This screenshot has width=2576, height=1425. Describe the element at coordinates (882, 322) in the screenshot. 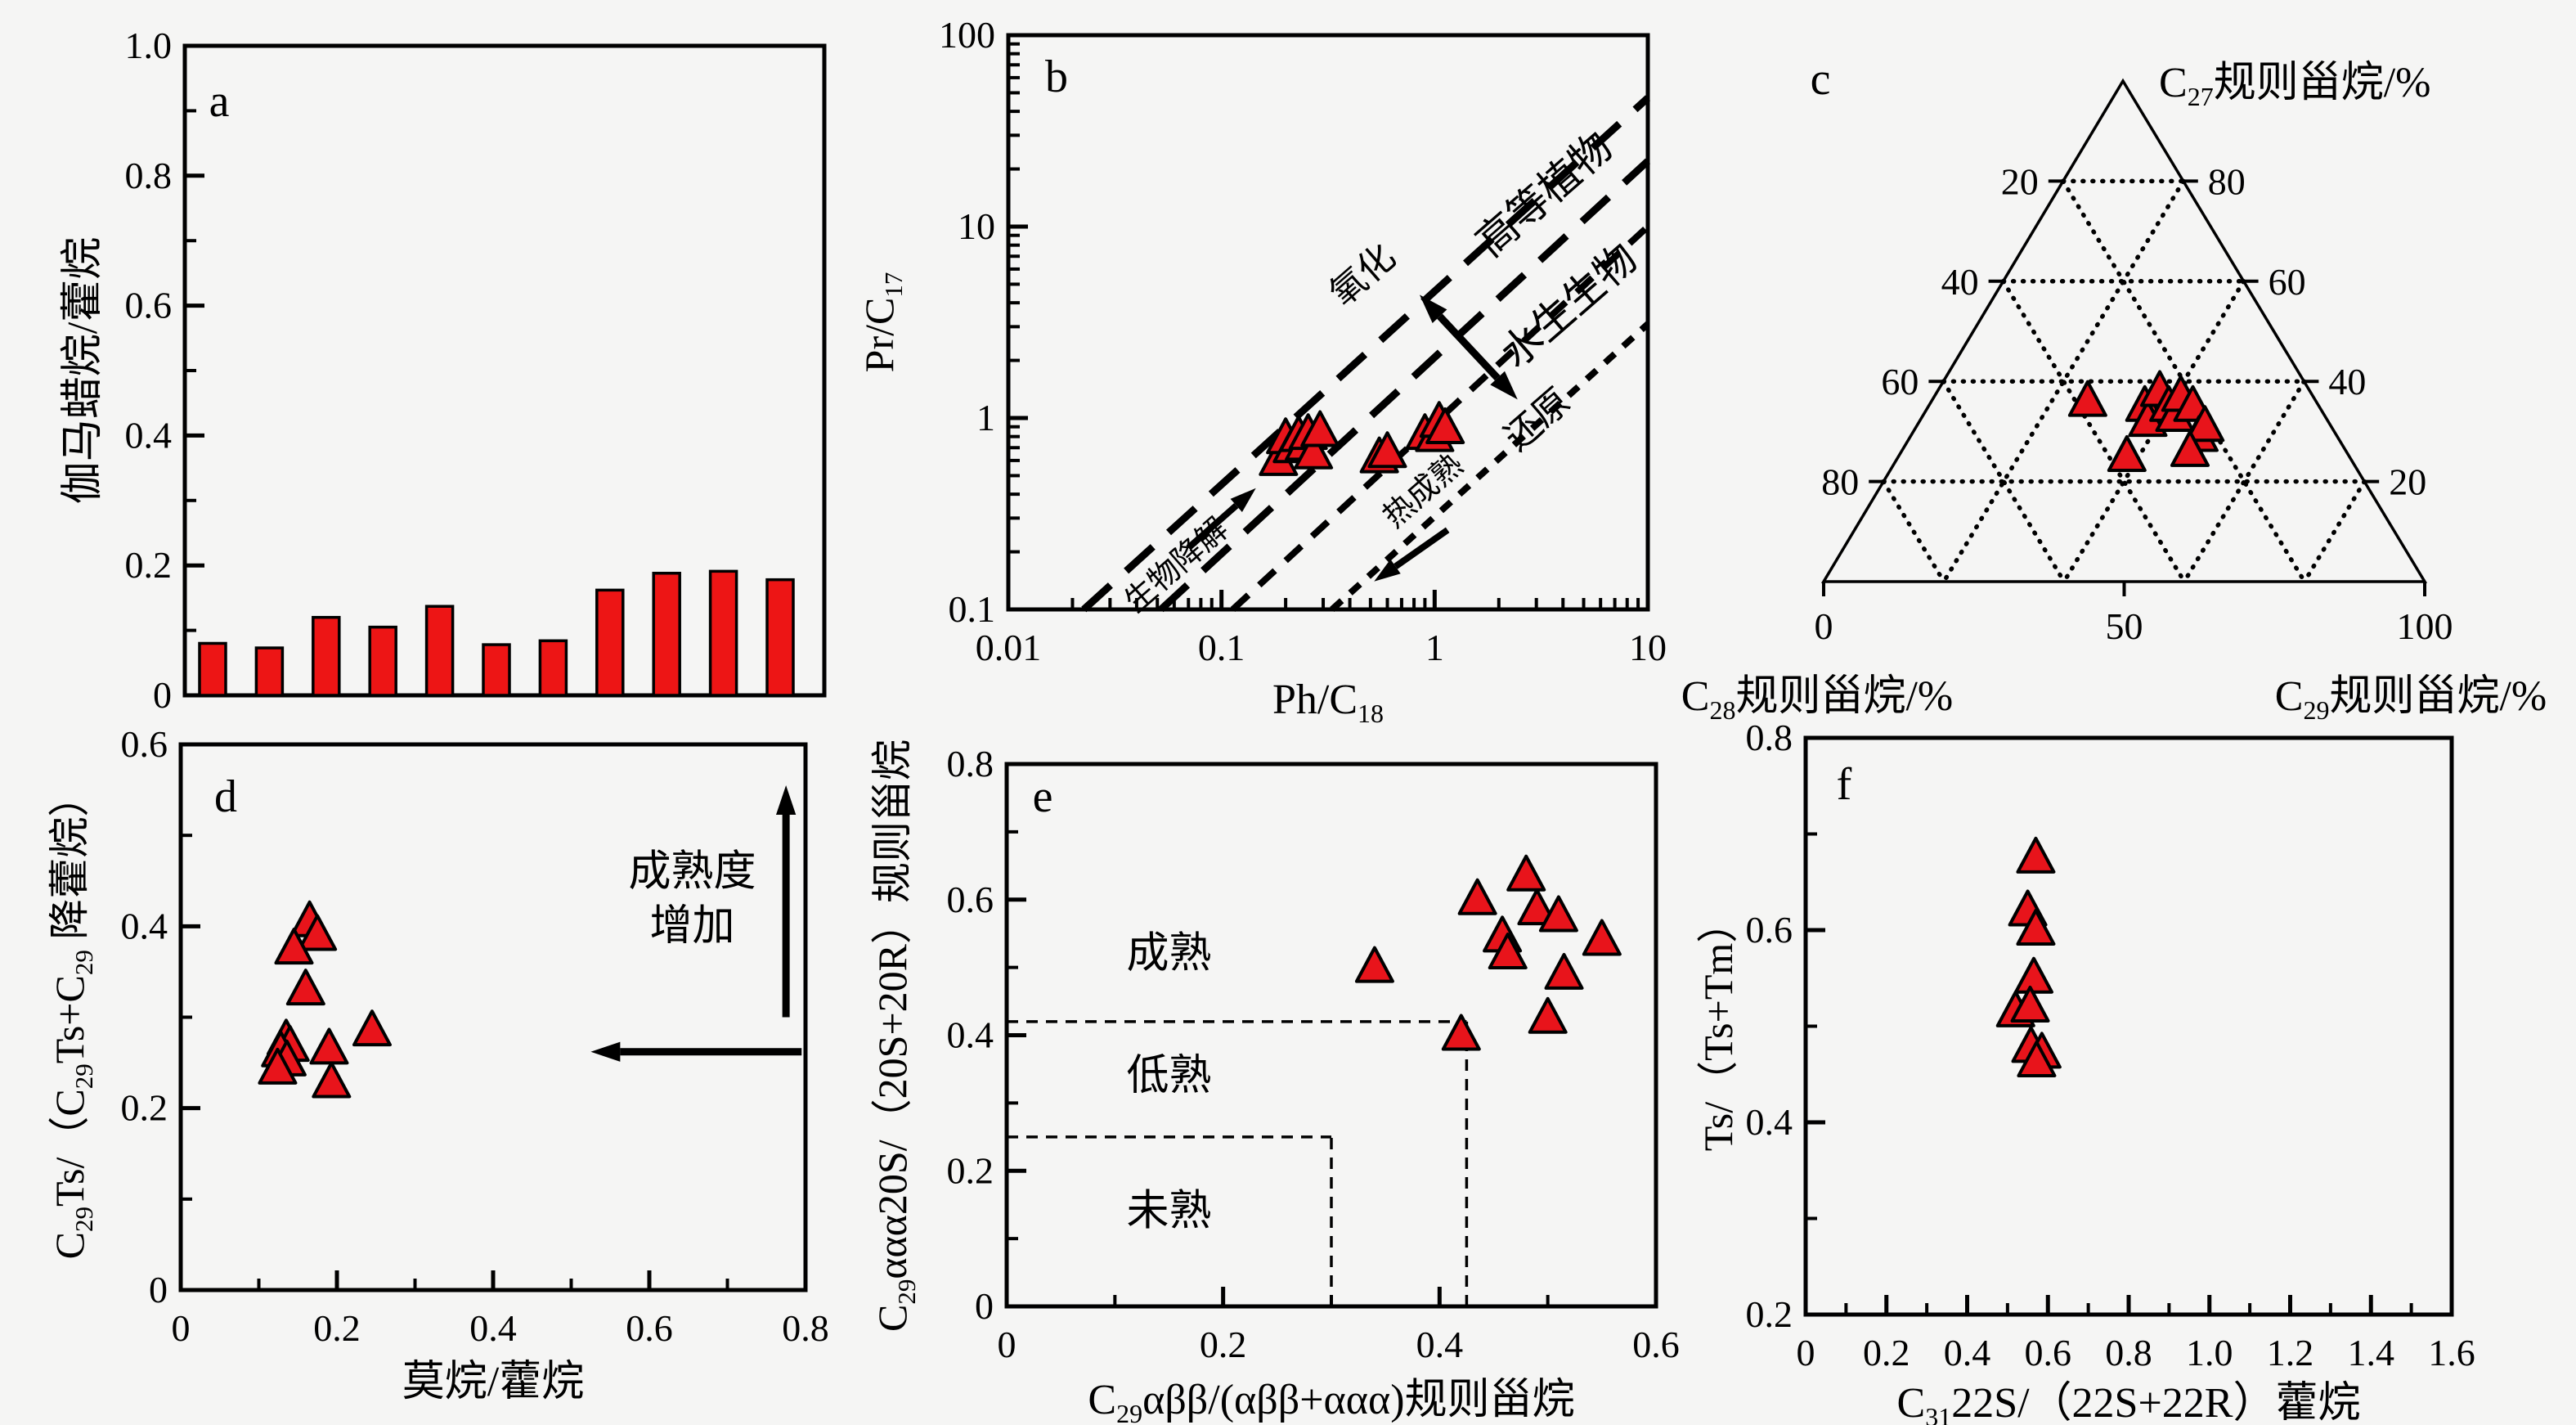

I see `y-axis-title: Pr/C17` at that location.